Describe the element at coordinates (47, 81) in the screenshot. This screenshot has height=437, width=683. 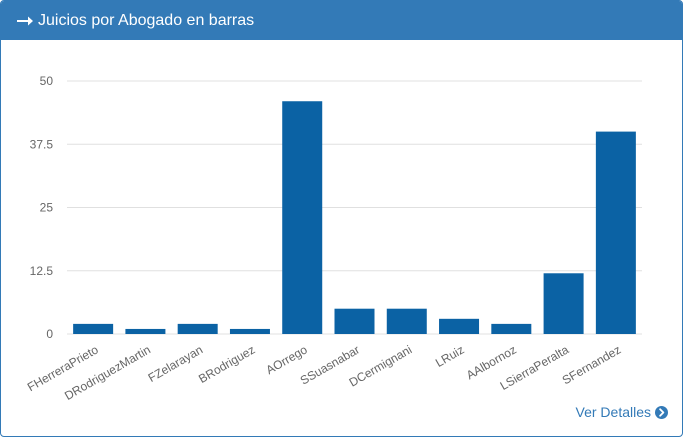
I see `y-tick-label: 50` at that location.